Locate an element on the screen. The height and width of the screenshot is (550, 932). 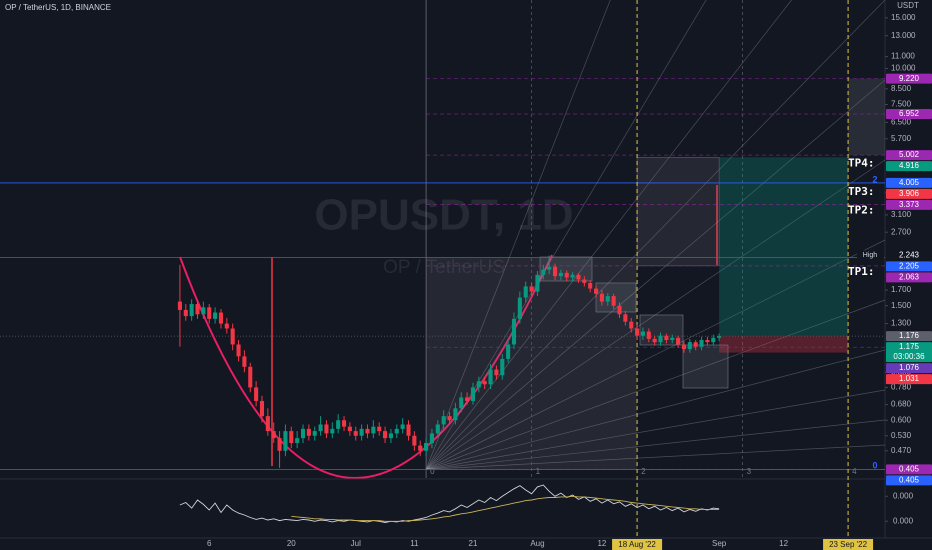
y-tick-label: 10.000 is located at coordinates (903, 68).